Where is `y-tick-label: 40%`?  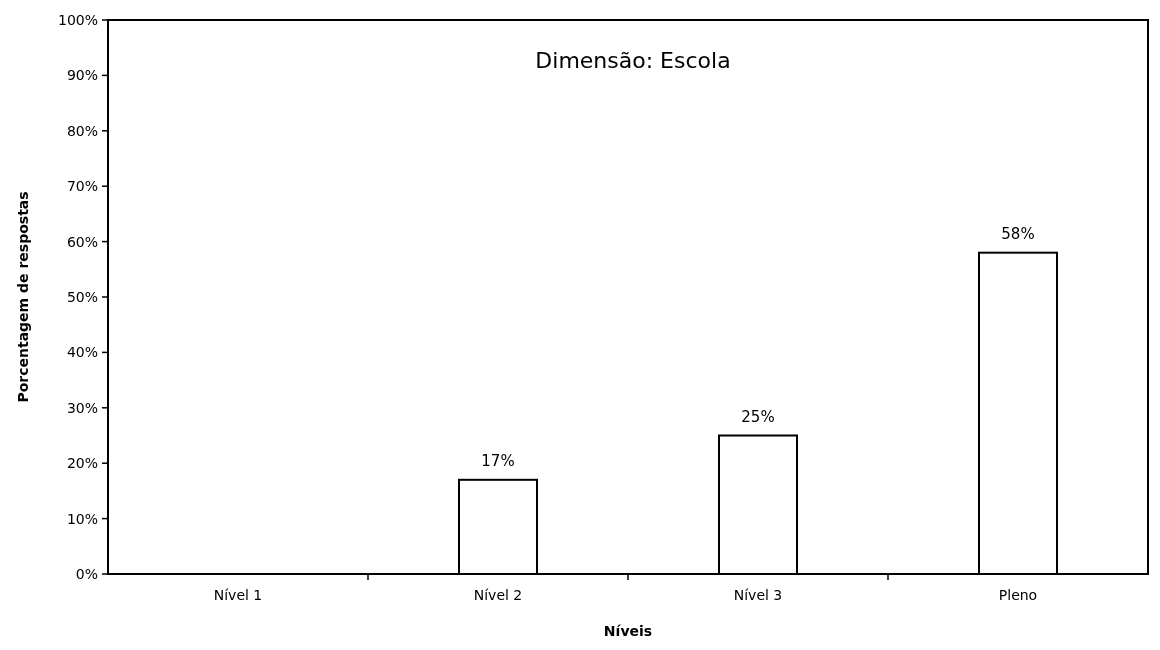
y-tick-label: 40% is located at coordinates (82, 352).